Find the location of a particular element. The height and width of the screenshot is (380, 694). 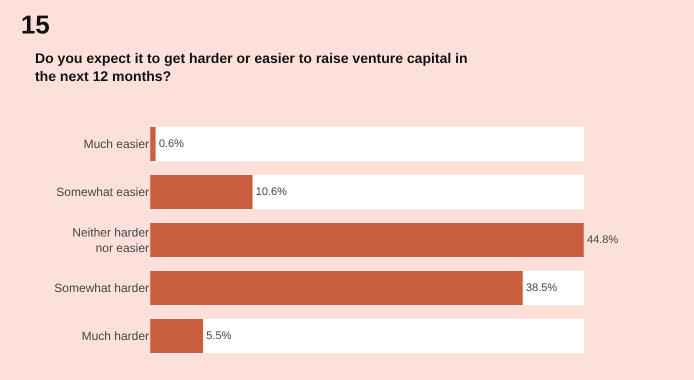

chart-subtitle: Do you expect it to get harder or easier to raise venture capital in the next 12 months? is located at coordinates (251, 67).